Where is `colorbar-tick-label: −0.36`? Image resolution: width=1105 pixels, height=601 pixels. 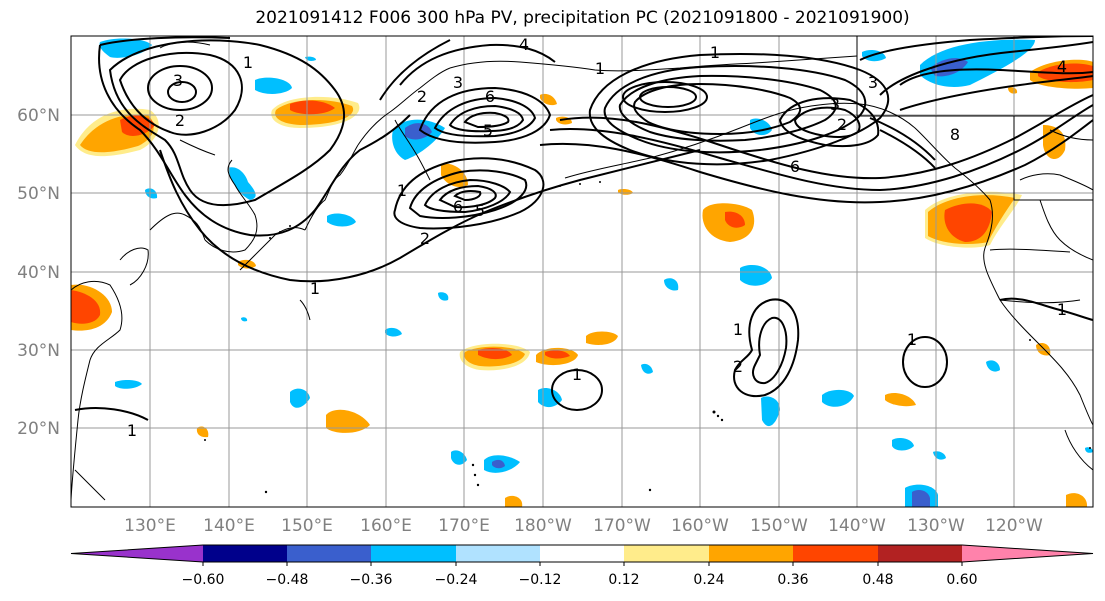 colorbar-tick-label: −0.36 is located at coordinates (371, 580).